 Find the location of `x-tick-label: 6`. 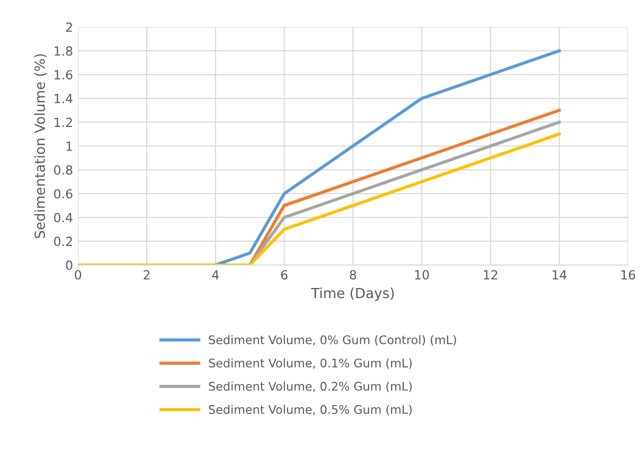

x-tick-label: 6 is located at coordinates (284, 275).